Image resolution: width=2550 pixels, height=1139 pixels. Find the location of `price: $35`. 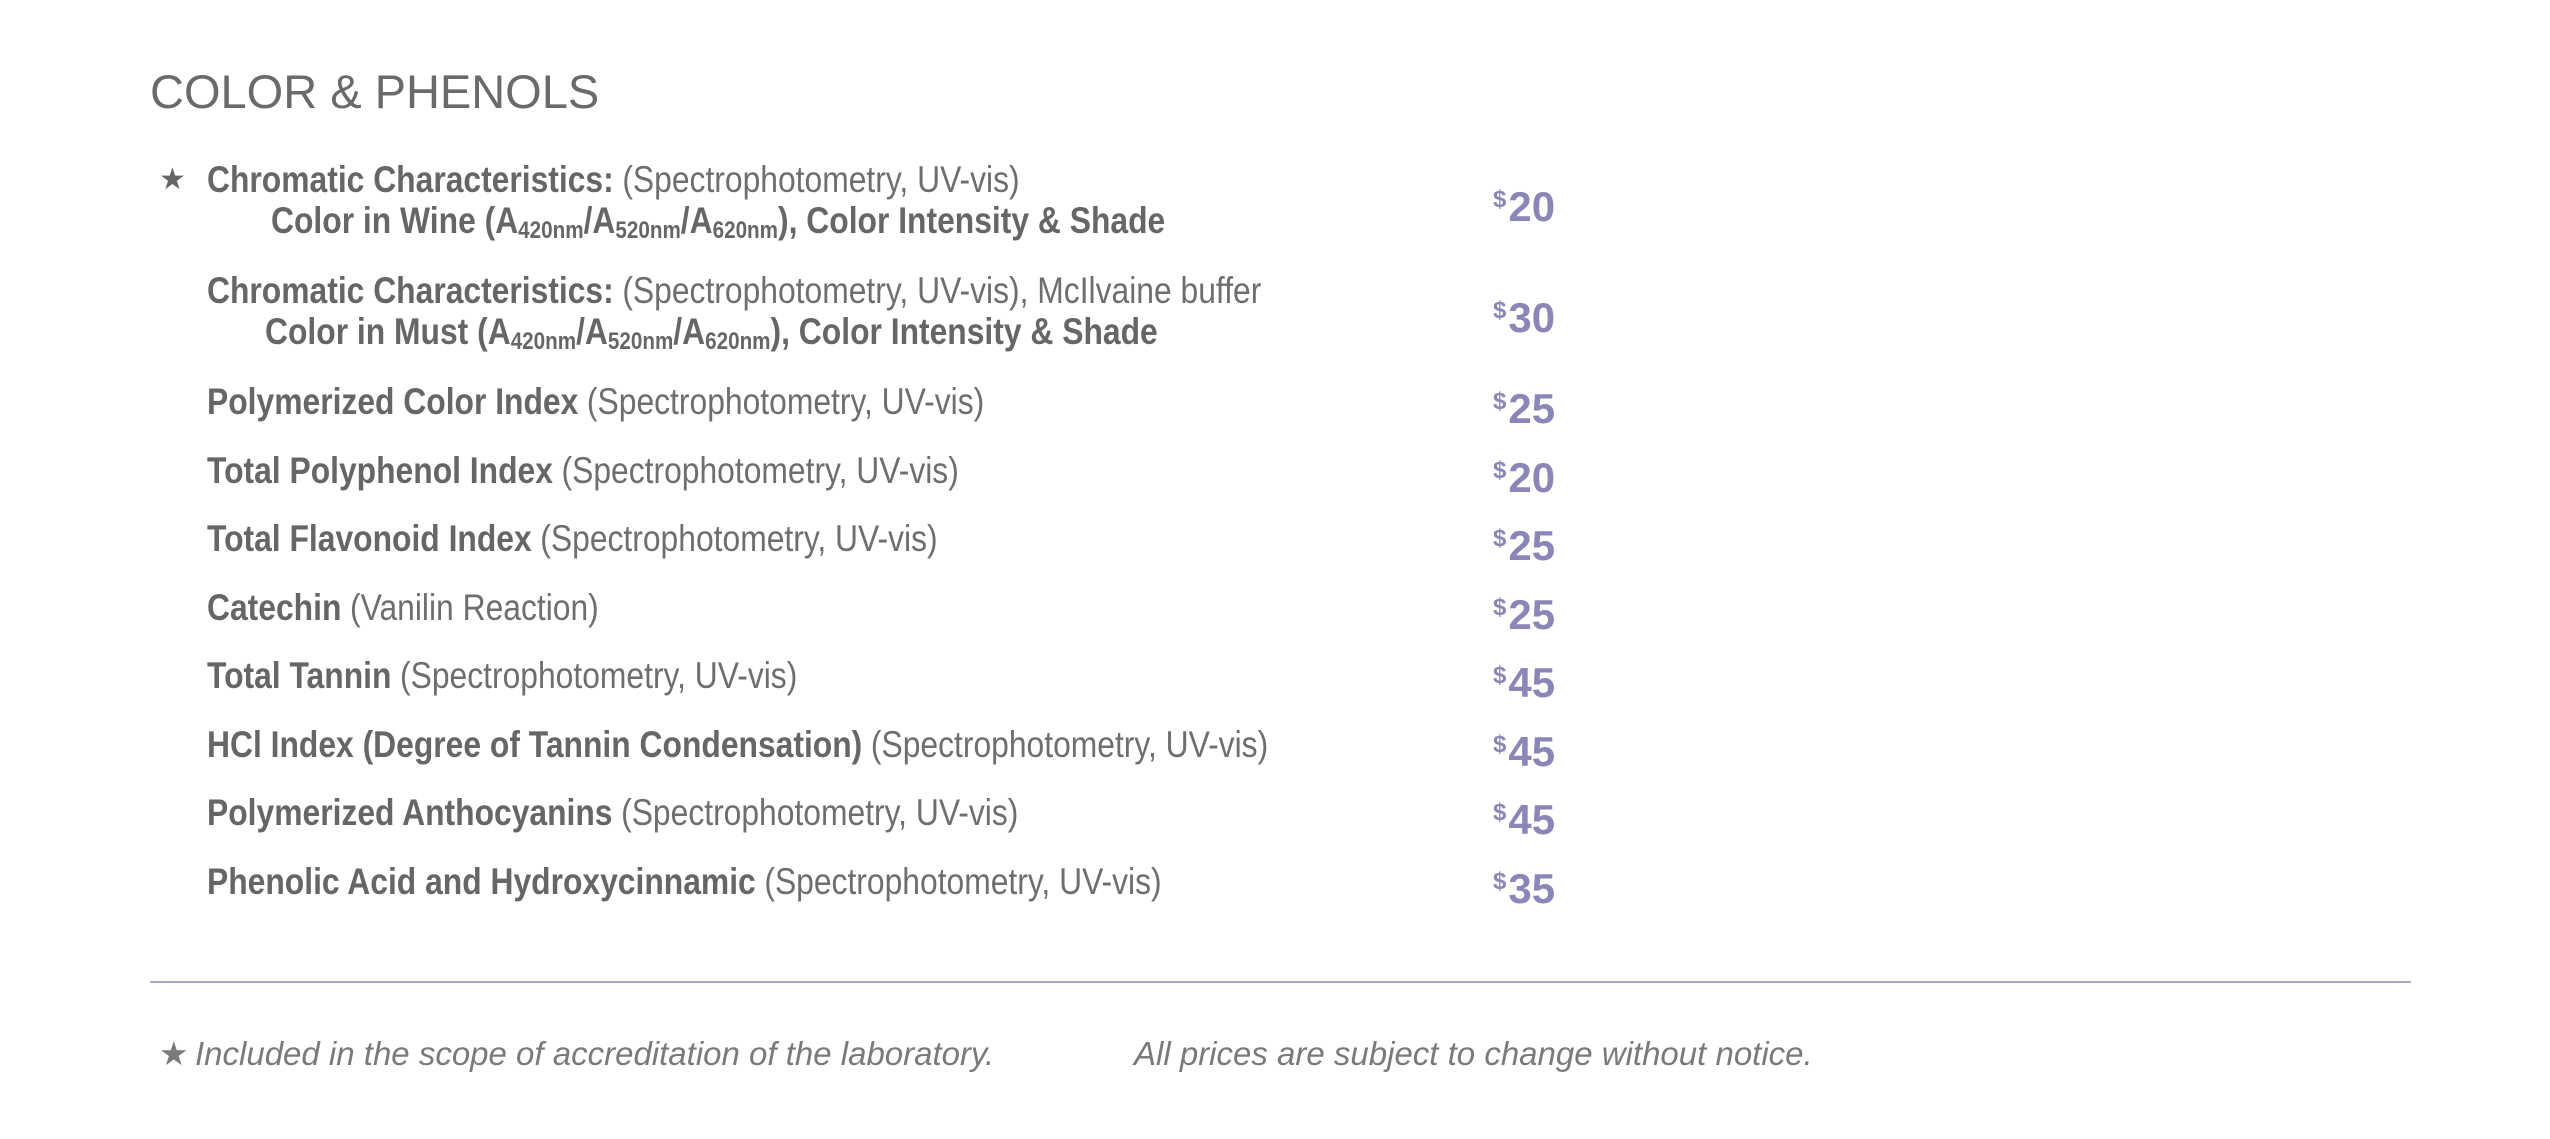

price: $35 is located at coordinates (1524, 884).